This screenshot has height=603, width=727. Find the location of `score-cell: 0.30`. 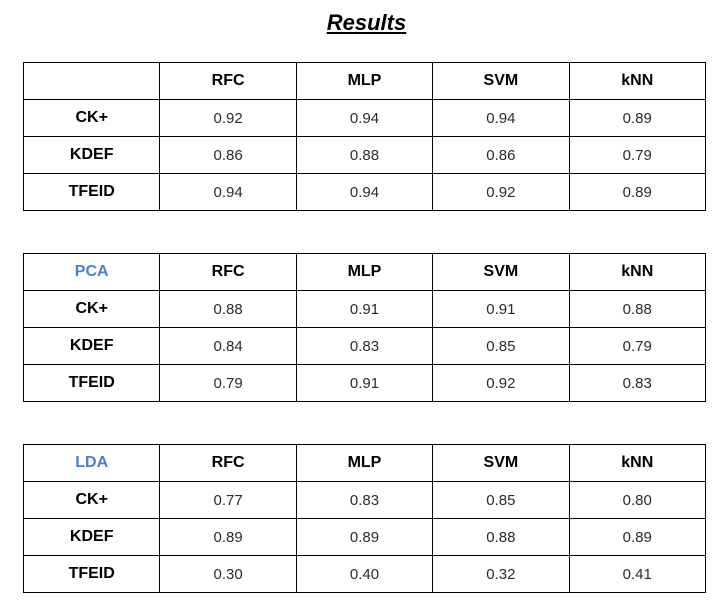

score-cell: 0.30 is located at coordinates (228, 574).